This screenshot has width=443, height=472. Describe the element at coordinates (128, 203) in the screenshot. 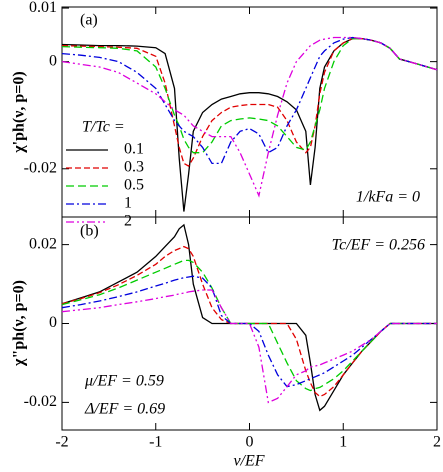

I see `legend-label: 1` at that location.